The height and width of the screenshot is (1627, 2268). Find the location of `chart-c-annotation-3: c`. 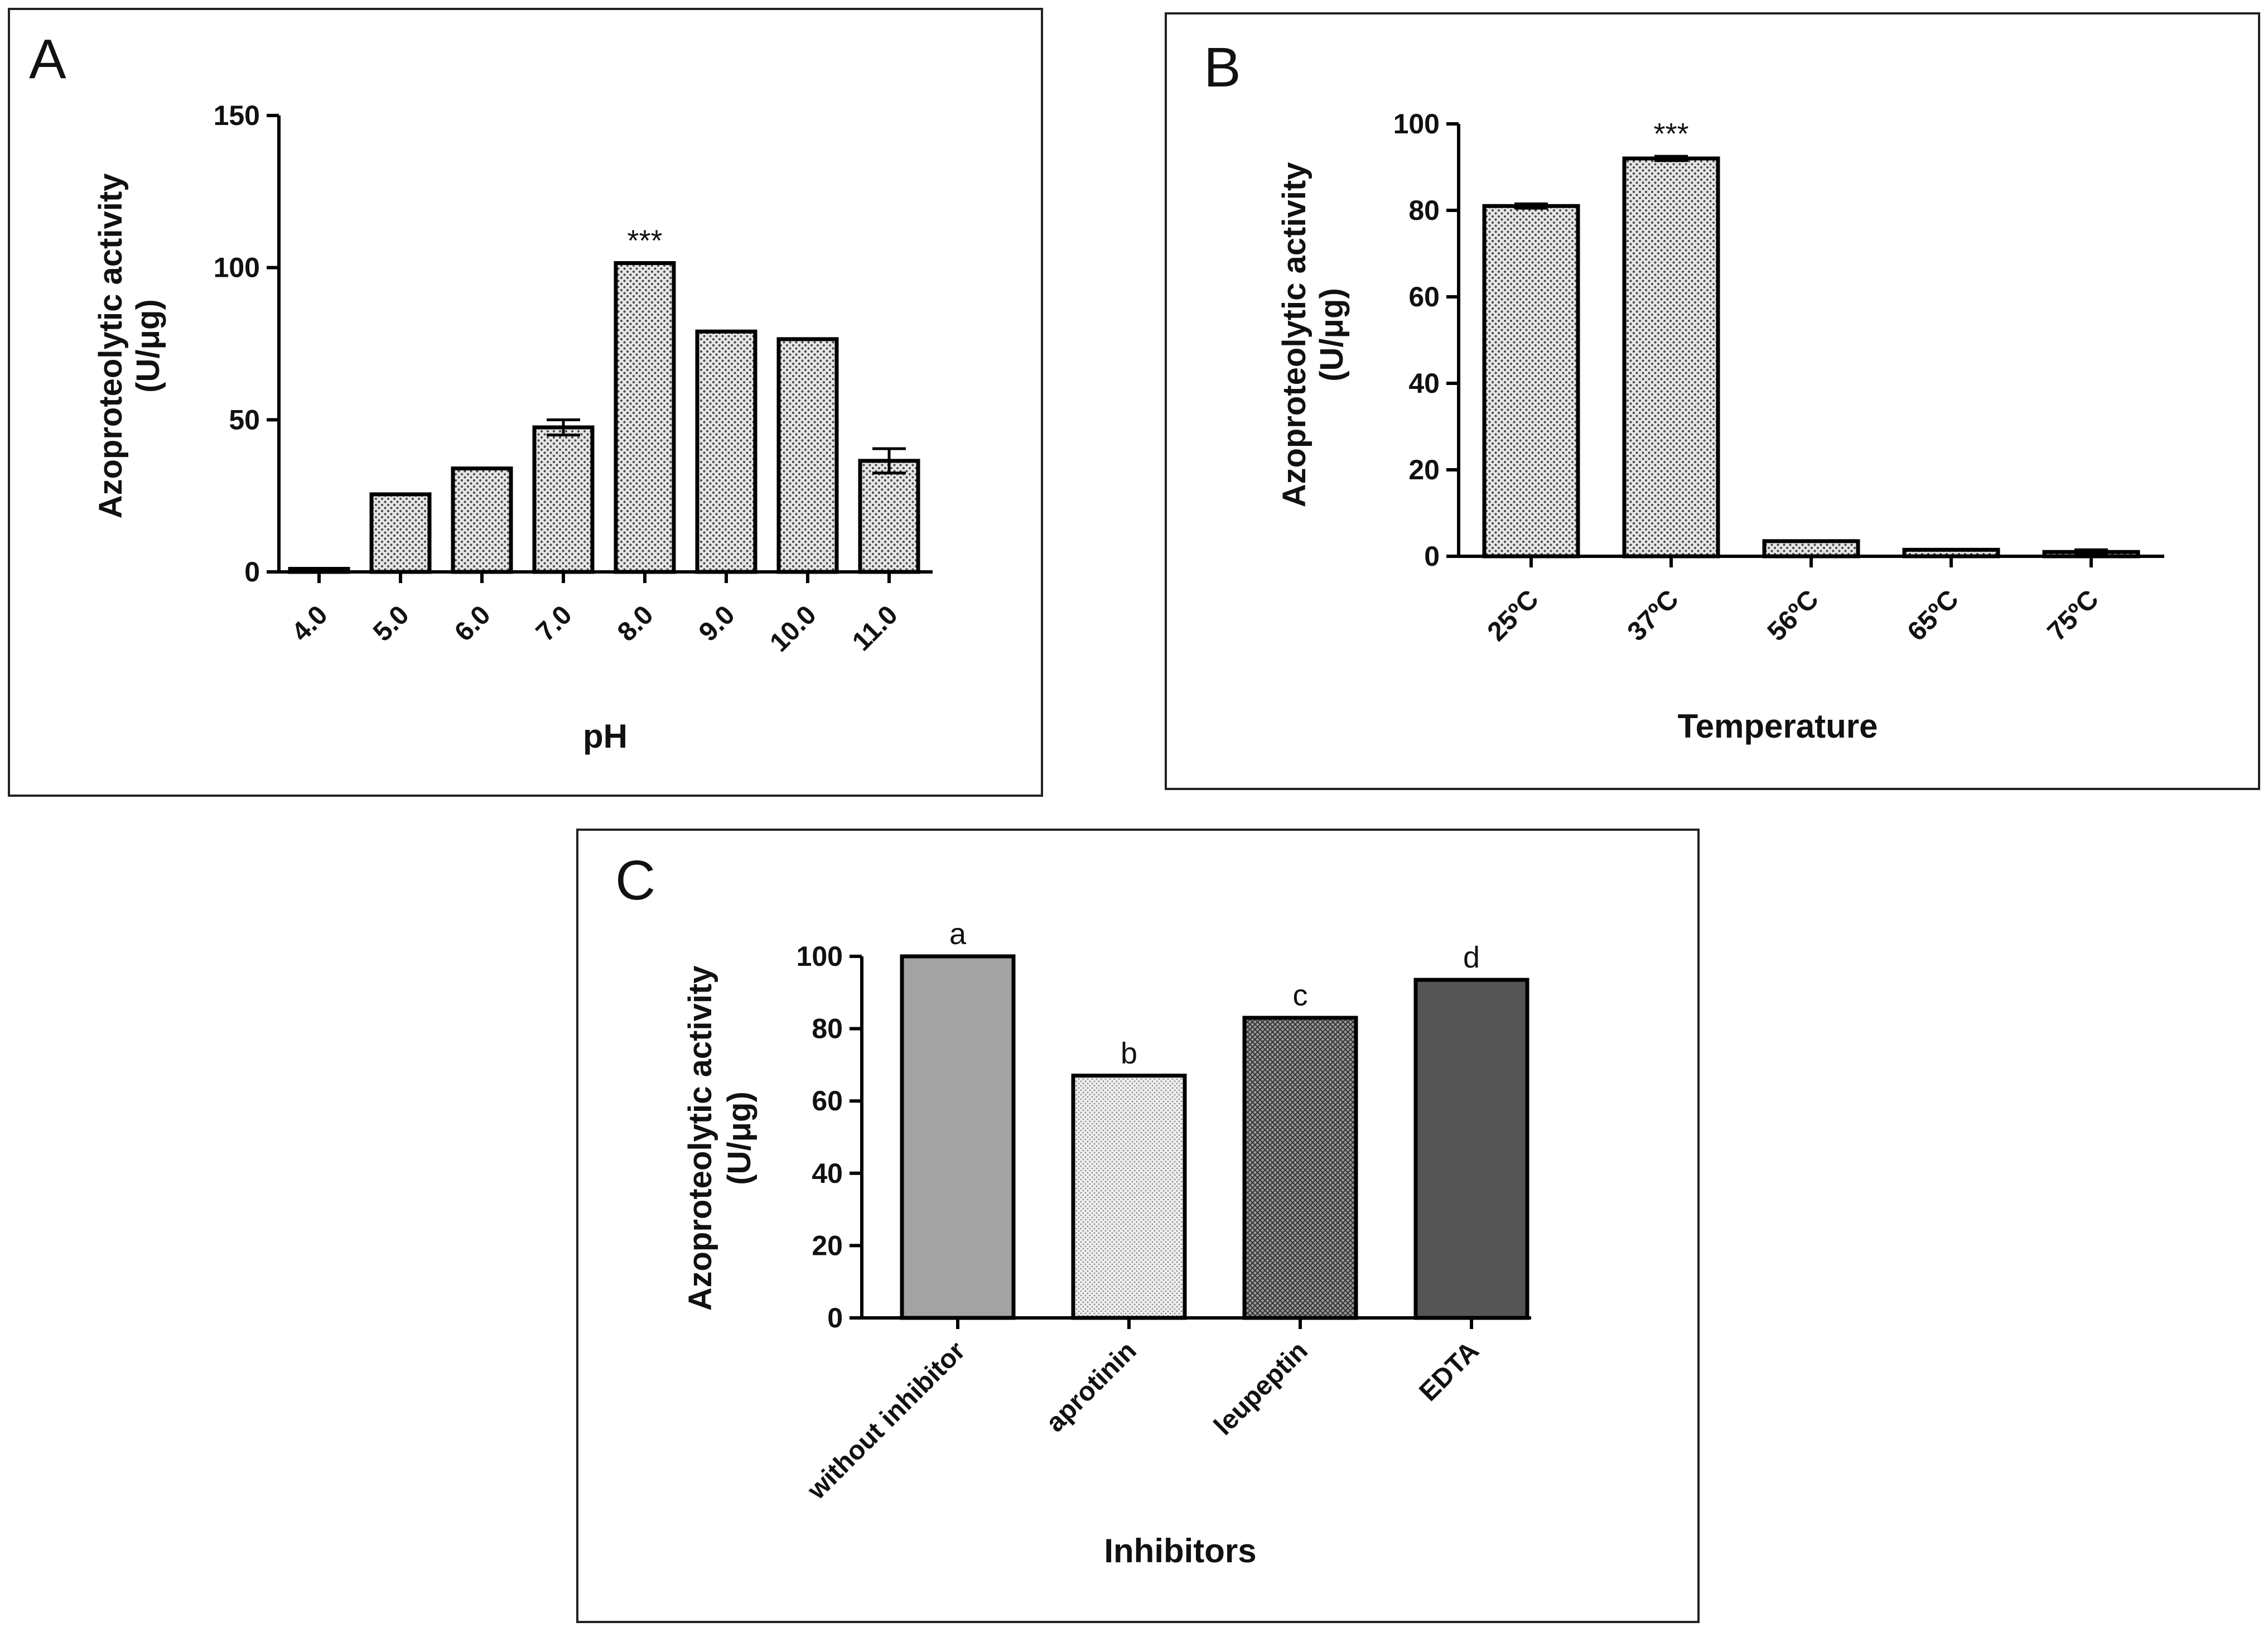

chart-c-annotation-3: c is located at coordinates (1301, 995).